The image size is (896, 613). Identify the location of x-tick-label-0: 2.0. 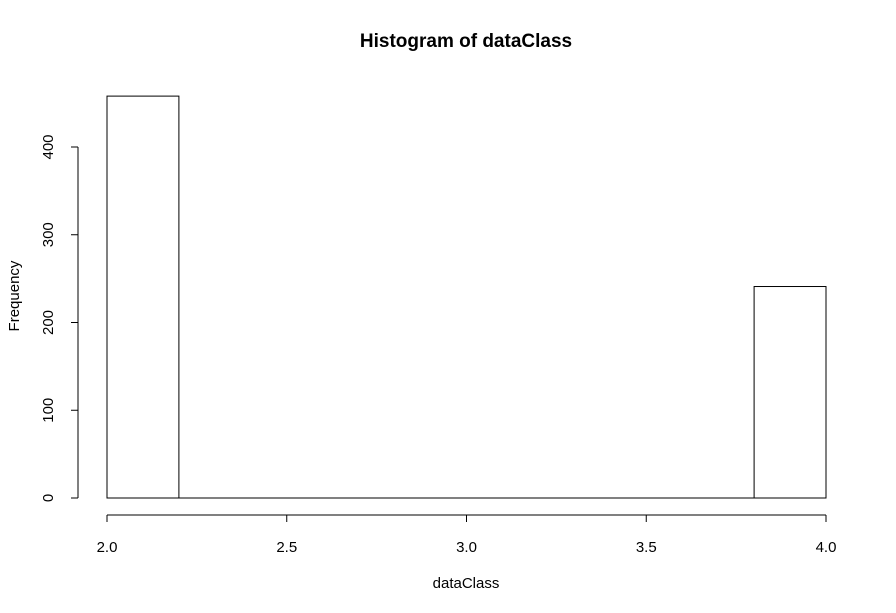
(107, 547).